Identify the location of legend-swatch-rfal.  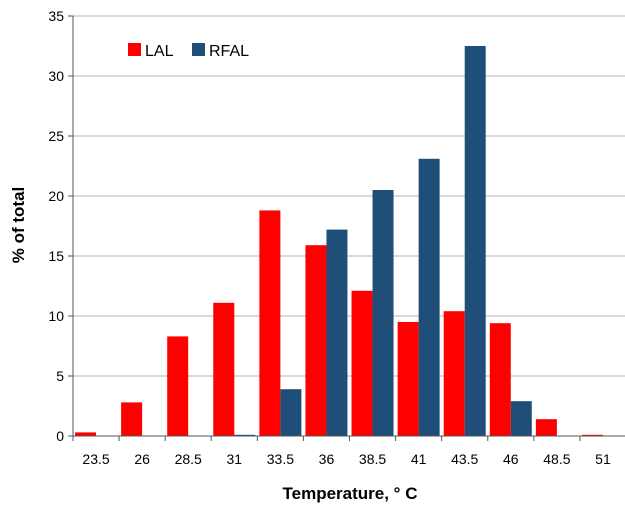
(198, 49).